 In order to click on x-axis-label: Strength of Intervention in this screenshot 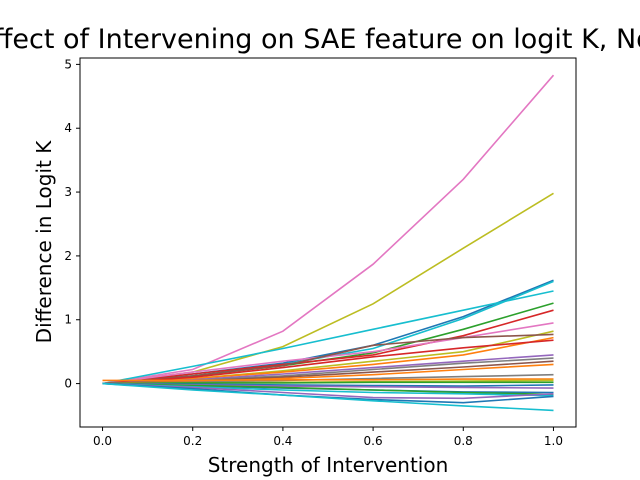, I will do `click(328, 465)`.